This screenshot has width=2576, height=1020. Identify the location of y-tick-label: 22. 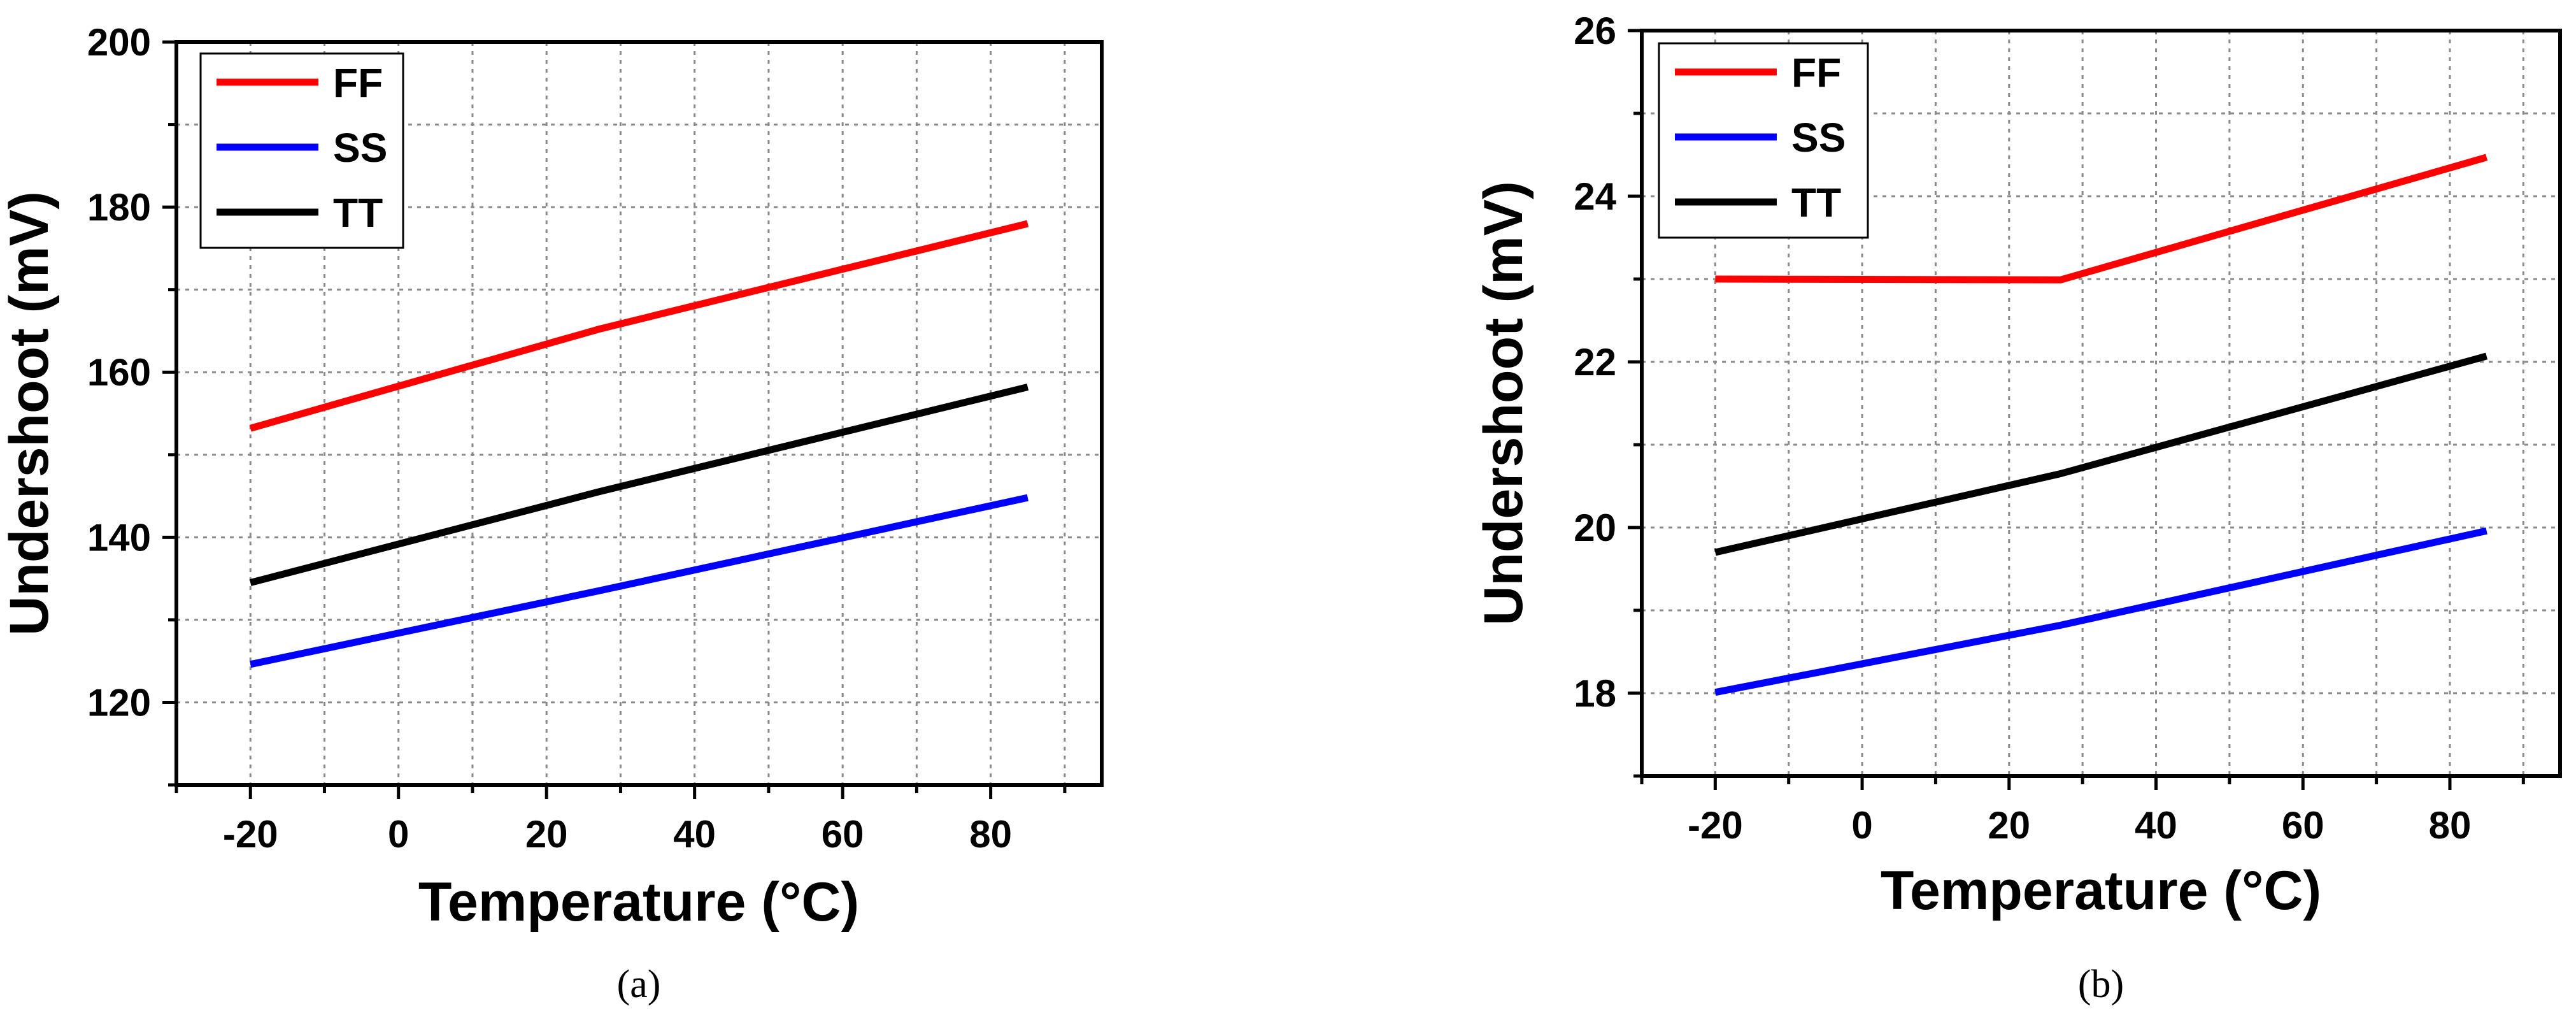
(1595, 362).